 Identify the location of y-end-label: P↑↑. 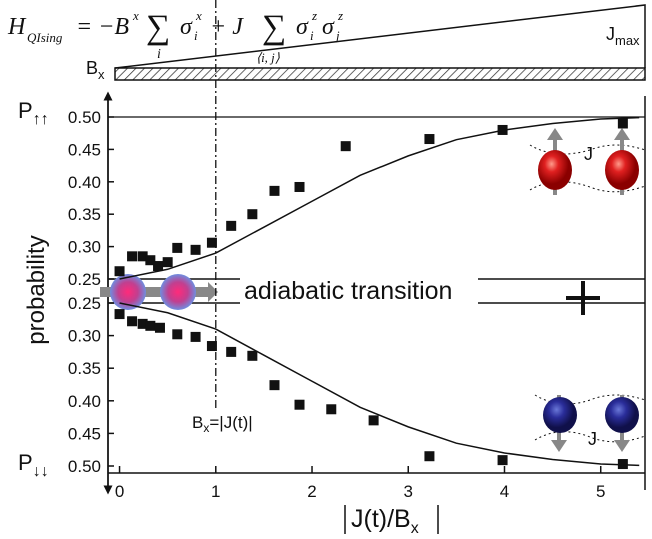
(33, 113).